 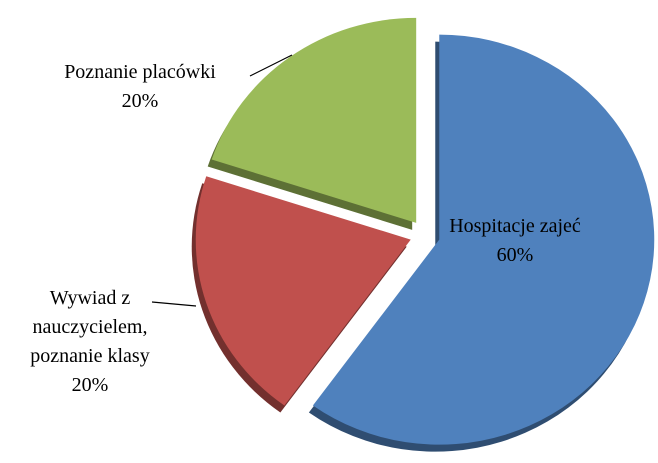 What do you see at coordinates (140, 72) in the screenshot?
I see `category-label: Poznanie placówki` at bounding box center [140, 72].